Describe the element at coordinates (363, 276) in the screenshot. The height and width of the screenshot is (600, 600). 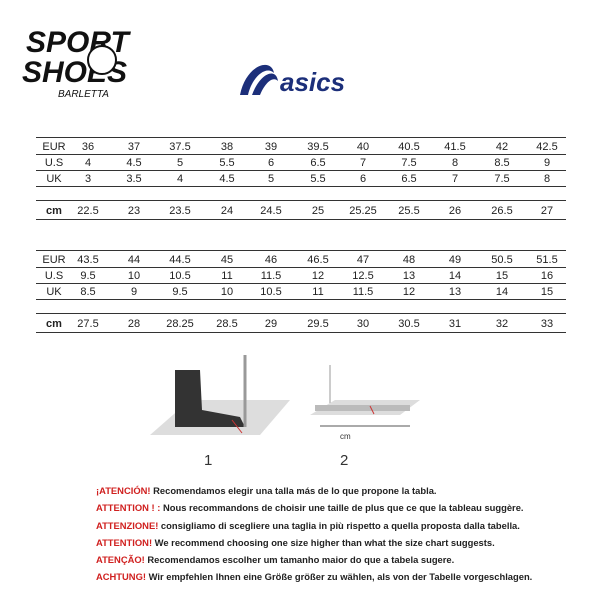
I see `size-cell: 12.5` at that location.